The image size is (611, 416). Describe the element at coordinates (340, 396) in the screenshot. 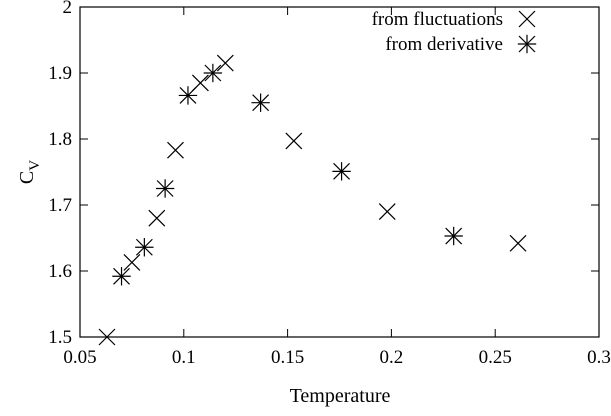

I see `x-axis-label: Temperature` at that location.